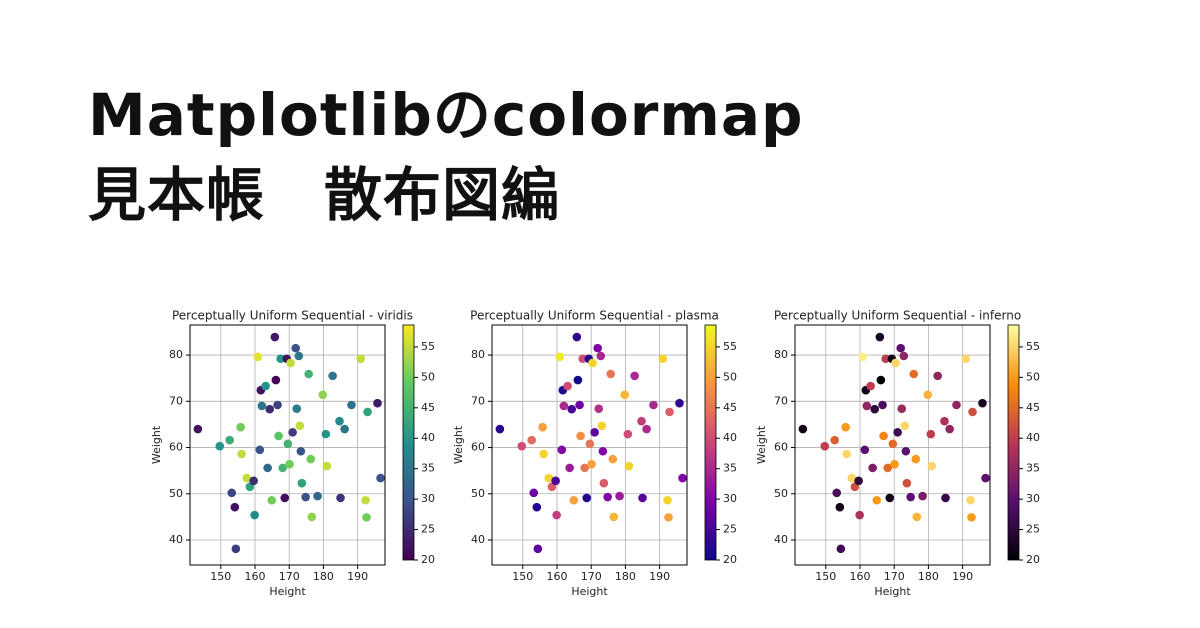 This screenshot has width=1200, height=628. What do you see at coordinates (428, 376) in the screenshot?
I see `colorbar-tick-label: 50` at bounding box center [428, 376].